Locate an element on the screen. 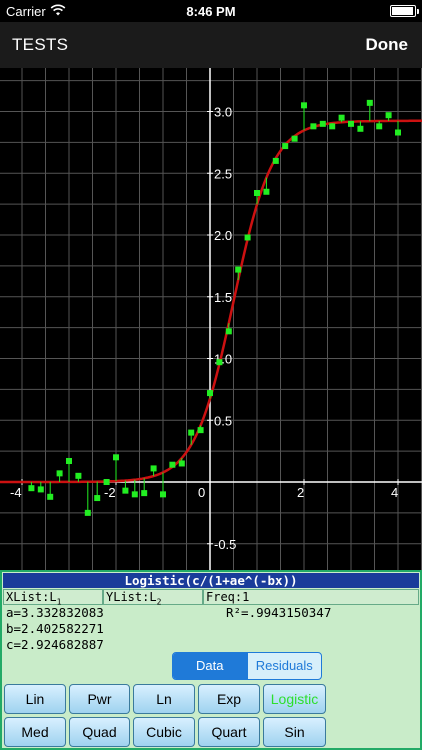  ylist-field: YList:L2 is located at coordinates (153, 597).